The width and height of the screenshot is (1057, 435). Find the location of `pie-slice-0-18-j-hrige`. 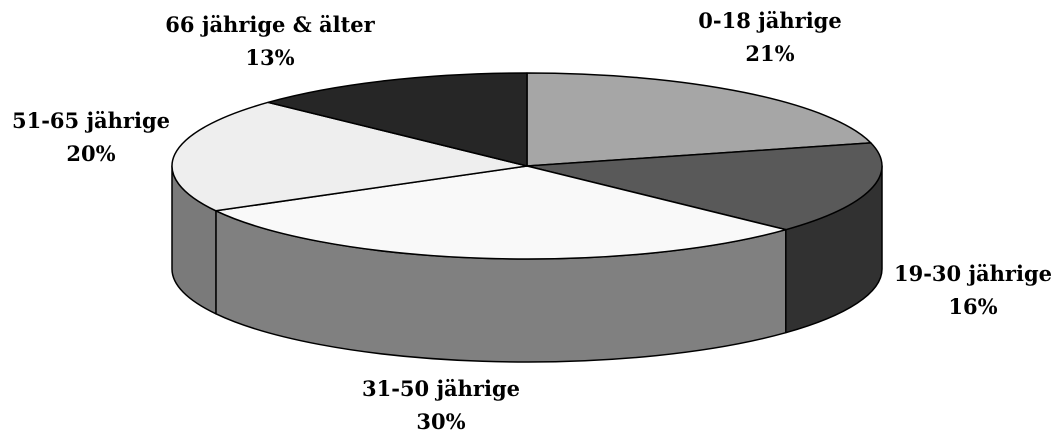

pie-slice-0-18-j-hrige is located at coordinates (699, 119).